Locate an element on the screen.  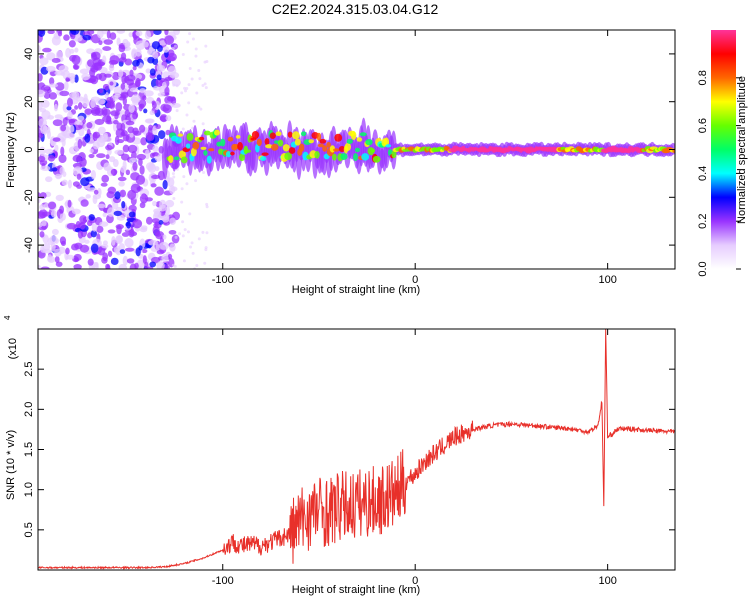
colorbar-tick-label: 0.4 is located at coordinates (703, 173).